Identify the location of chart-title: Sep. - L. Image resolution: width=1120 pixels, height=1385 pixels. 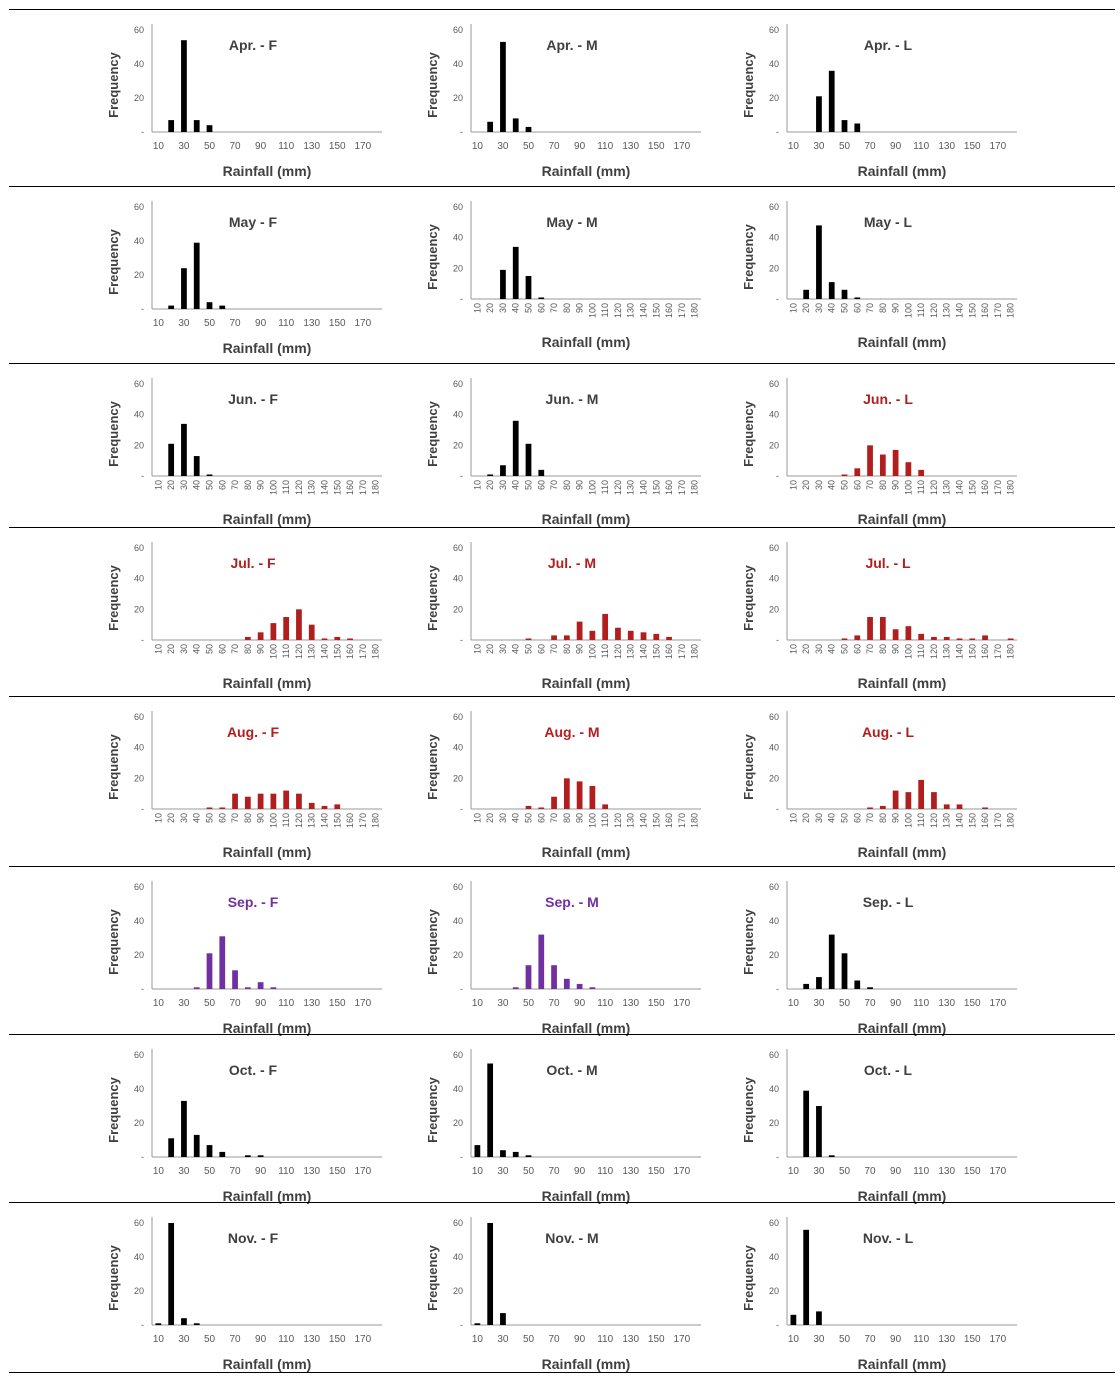
(888, 902).